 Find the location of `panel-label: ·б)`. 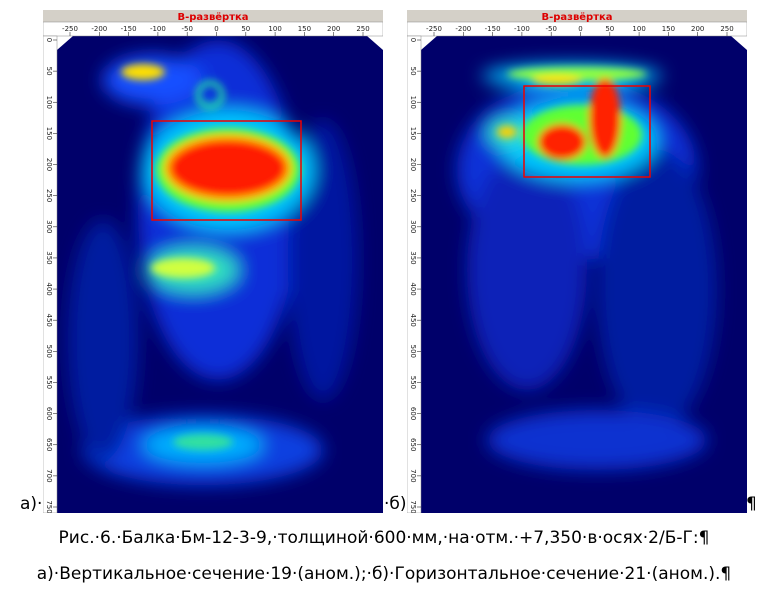

panel-label: ·б) is located at coordinates (395, 504).